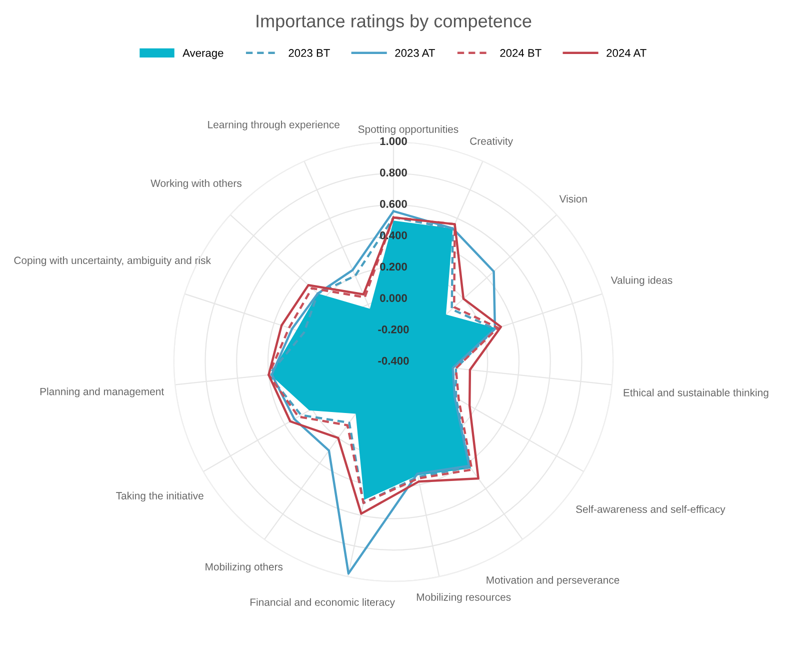  Describe the element at coordinates (394, 23) in the screenshot. I see `chart-title: Importance ratings by competence` at that location.